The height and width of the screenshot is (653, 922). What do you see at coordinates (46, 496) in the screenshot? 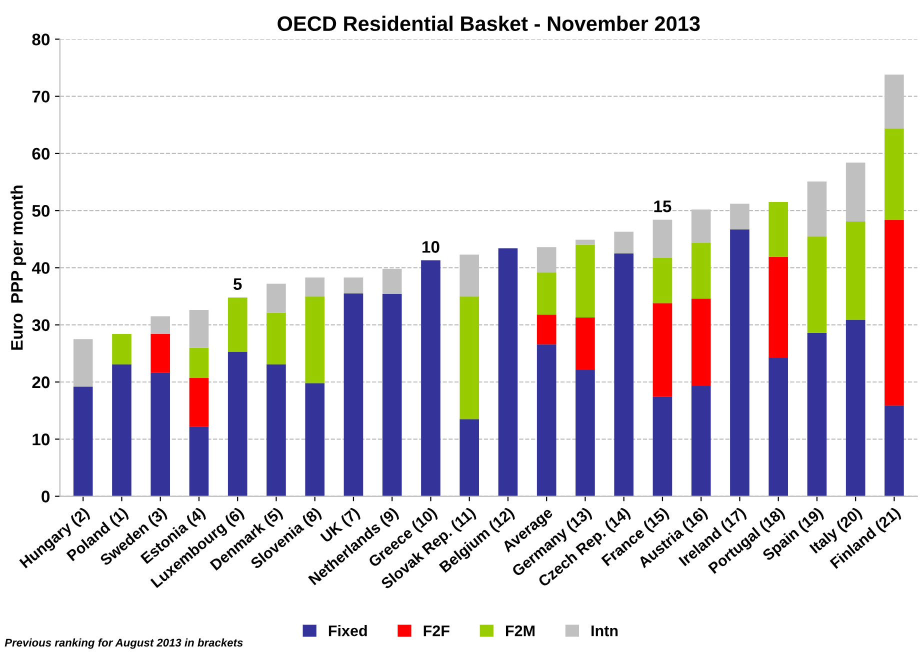
I see `y-tick-label: 0` at bounding box center [46, 496].